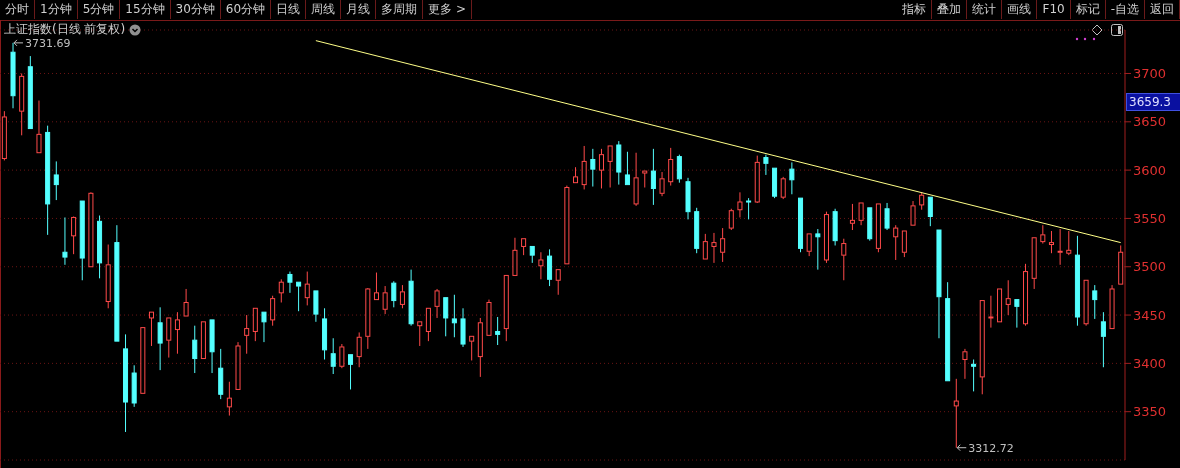 This screenshot has height=468, width=1180. What do you see at coordinates (195, 9) in the screenshot?
I see `text: 30分钟` at bounding box center [195, 9].